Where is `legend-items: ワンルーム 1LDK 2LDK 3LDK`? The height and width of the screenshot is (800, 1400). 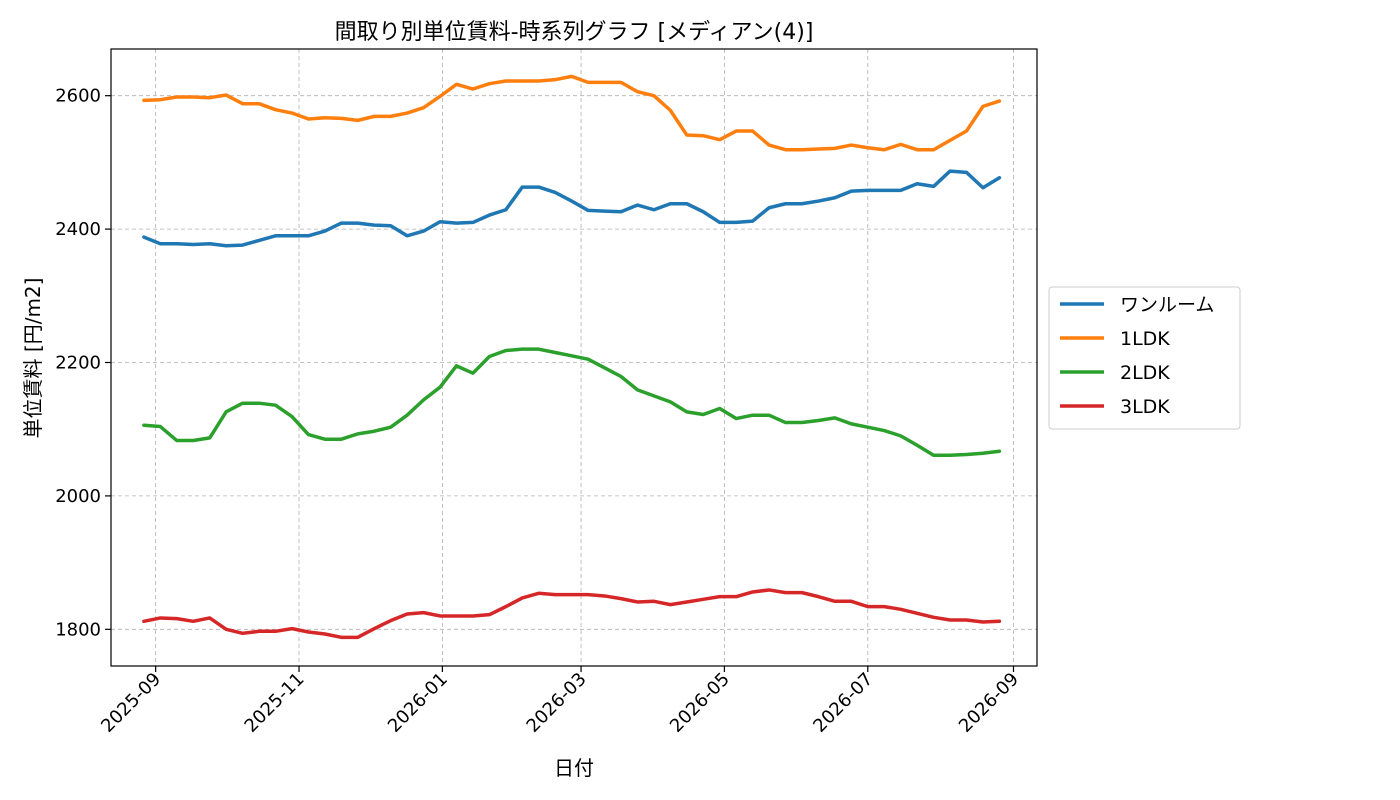 legend-items: ワンルーム 1LDK 2LDK 3LDK is located at coordinates (1137, 356).